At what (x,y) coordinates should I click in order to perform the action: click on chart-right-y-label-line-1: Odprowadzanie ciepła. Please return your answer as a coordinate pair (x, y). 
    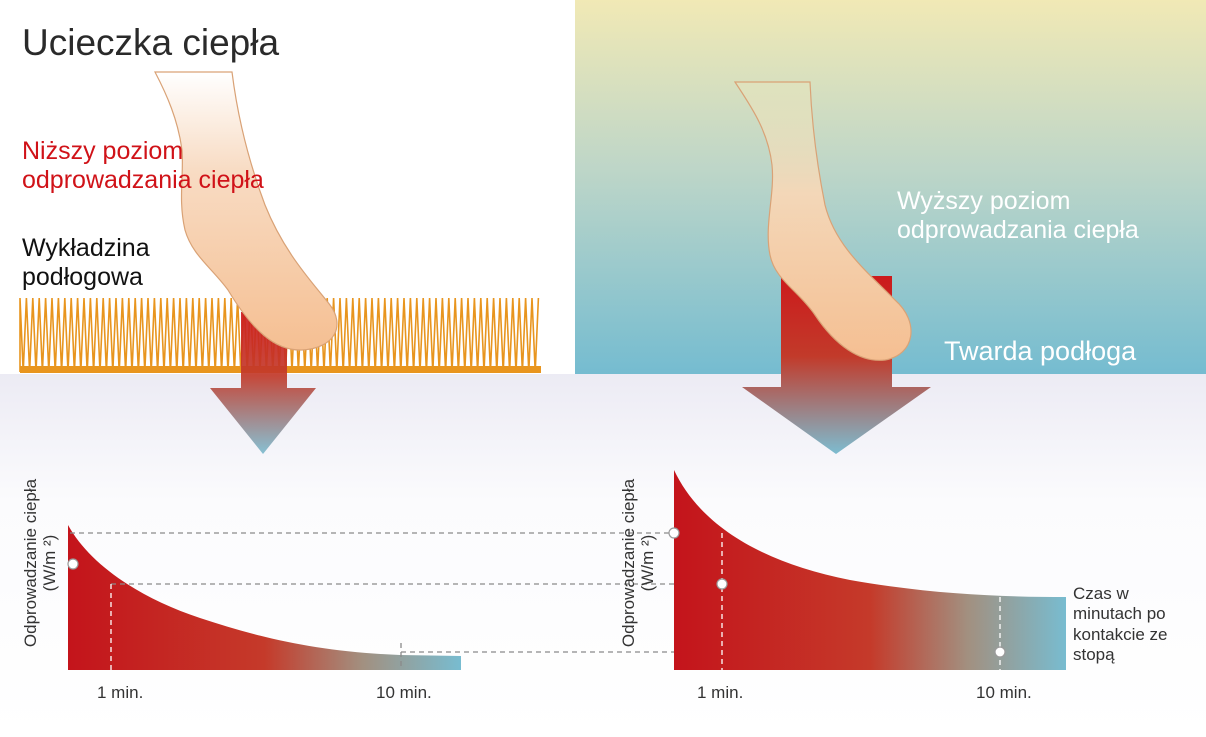
    Looking at the image, I should click on (628, 563).